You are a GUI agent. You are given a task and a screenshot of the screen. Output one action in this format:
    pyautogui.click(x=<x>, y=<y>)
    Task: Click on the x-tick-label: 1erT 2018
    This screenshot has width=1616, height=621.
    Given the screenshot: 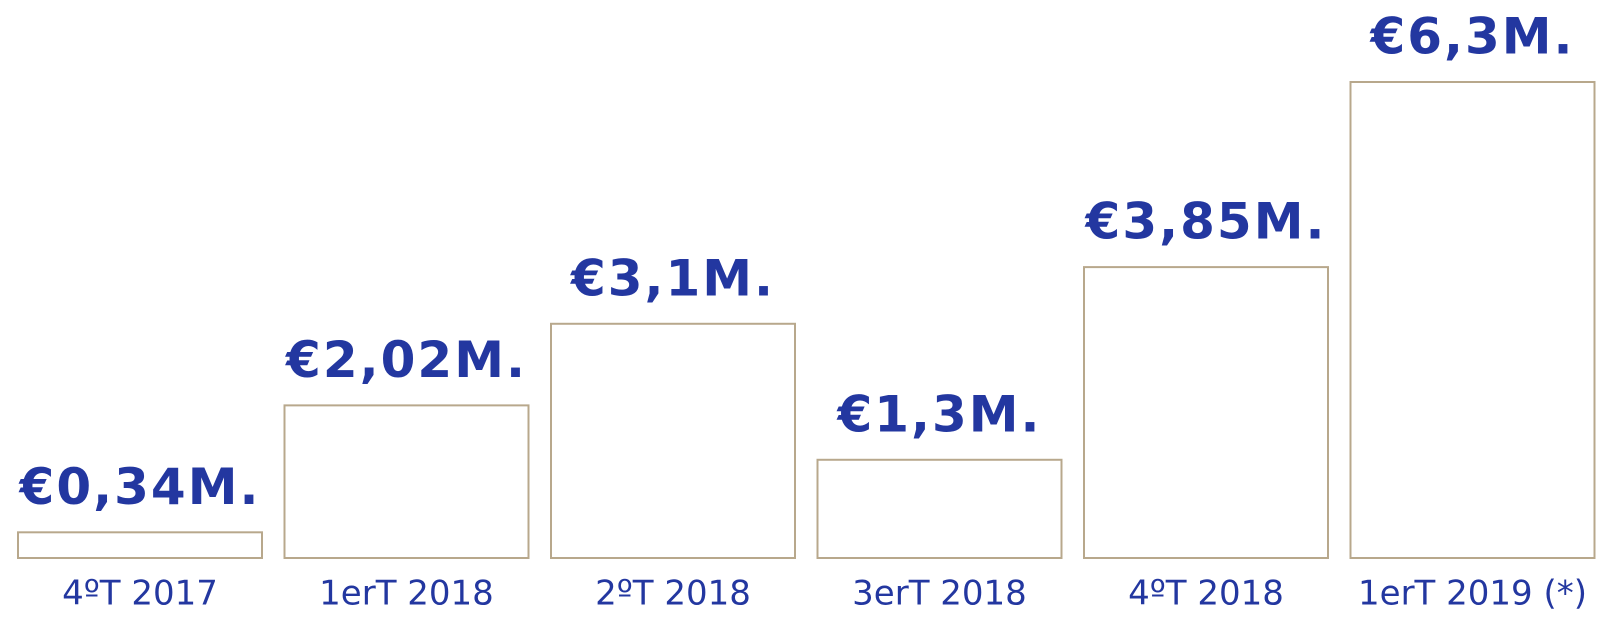 What is the action you would take?
    pyautogui.click(x=406, y=594)
    